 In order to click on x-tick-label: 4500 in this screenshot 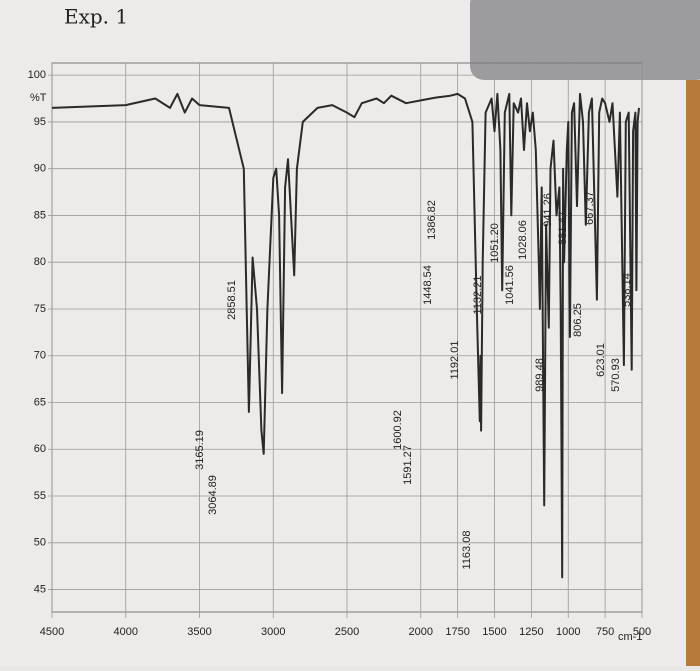, I will do `click(52, 632)`.